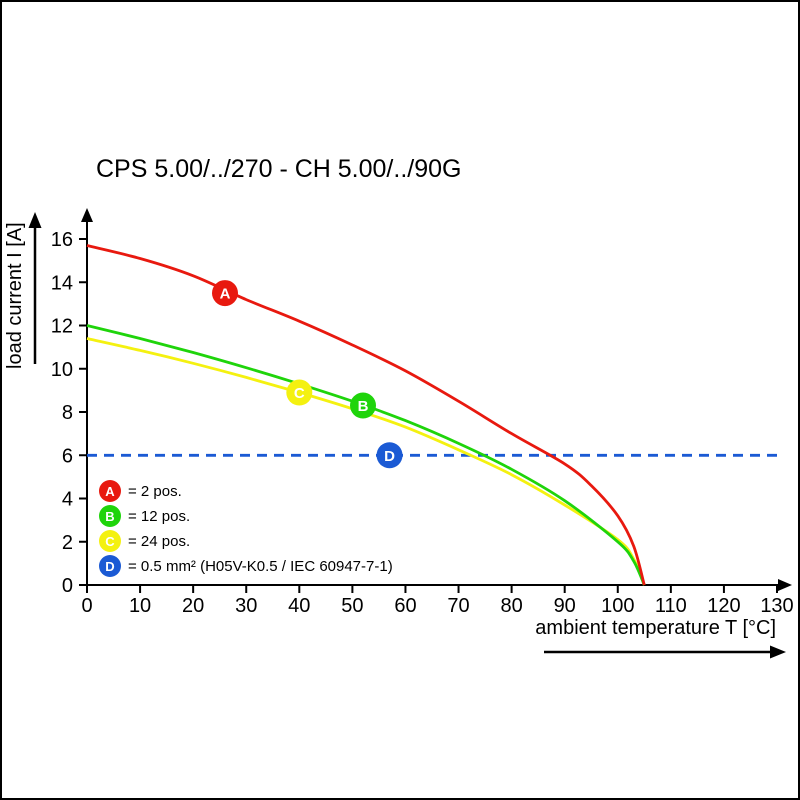 The height and width of the screenshot is (800, 800). I want to click on legend-marker-a-icon: A, so click(110, 491).